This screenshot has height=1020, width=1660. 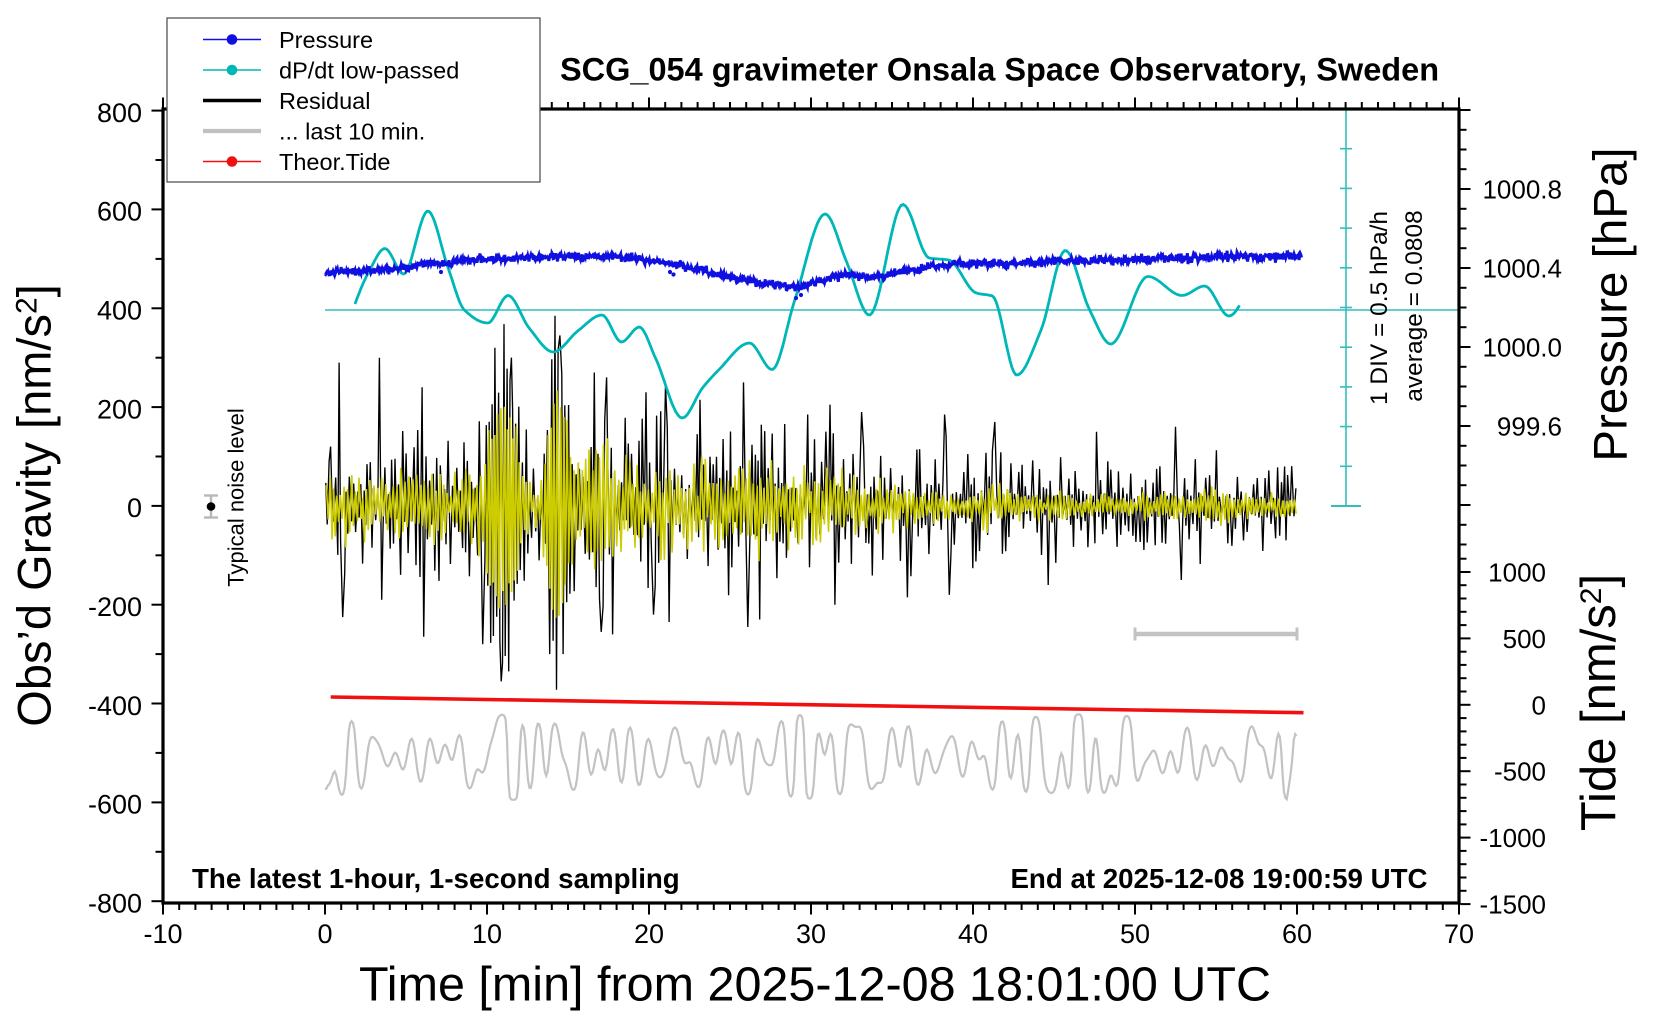 What do you see at coordinates (119, 113) in the screenshot?
I see `svg-text: 800` at bounding box center [119, 113].